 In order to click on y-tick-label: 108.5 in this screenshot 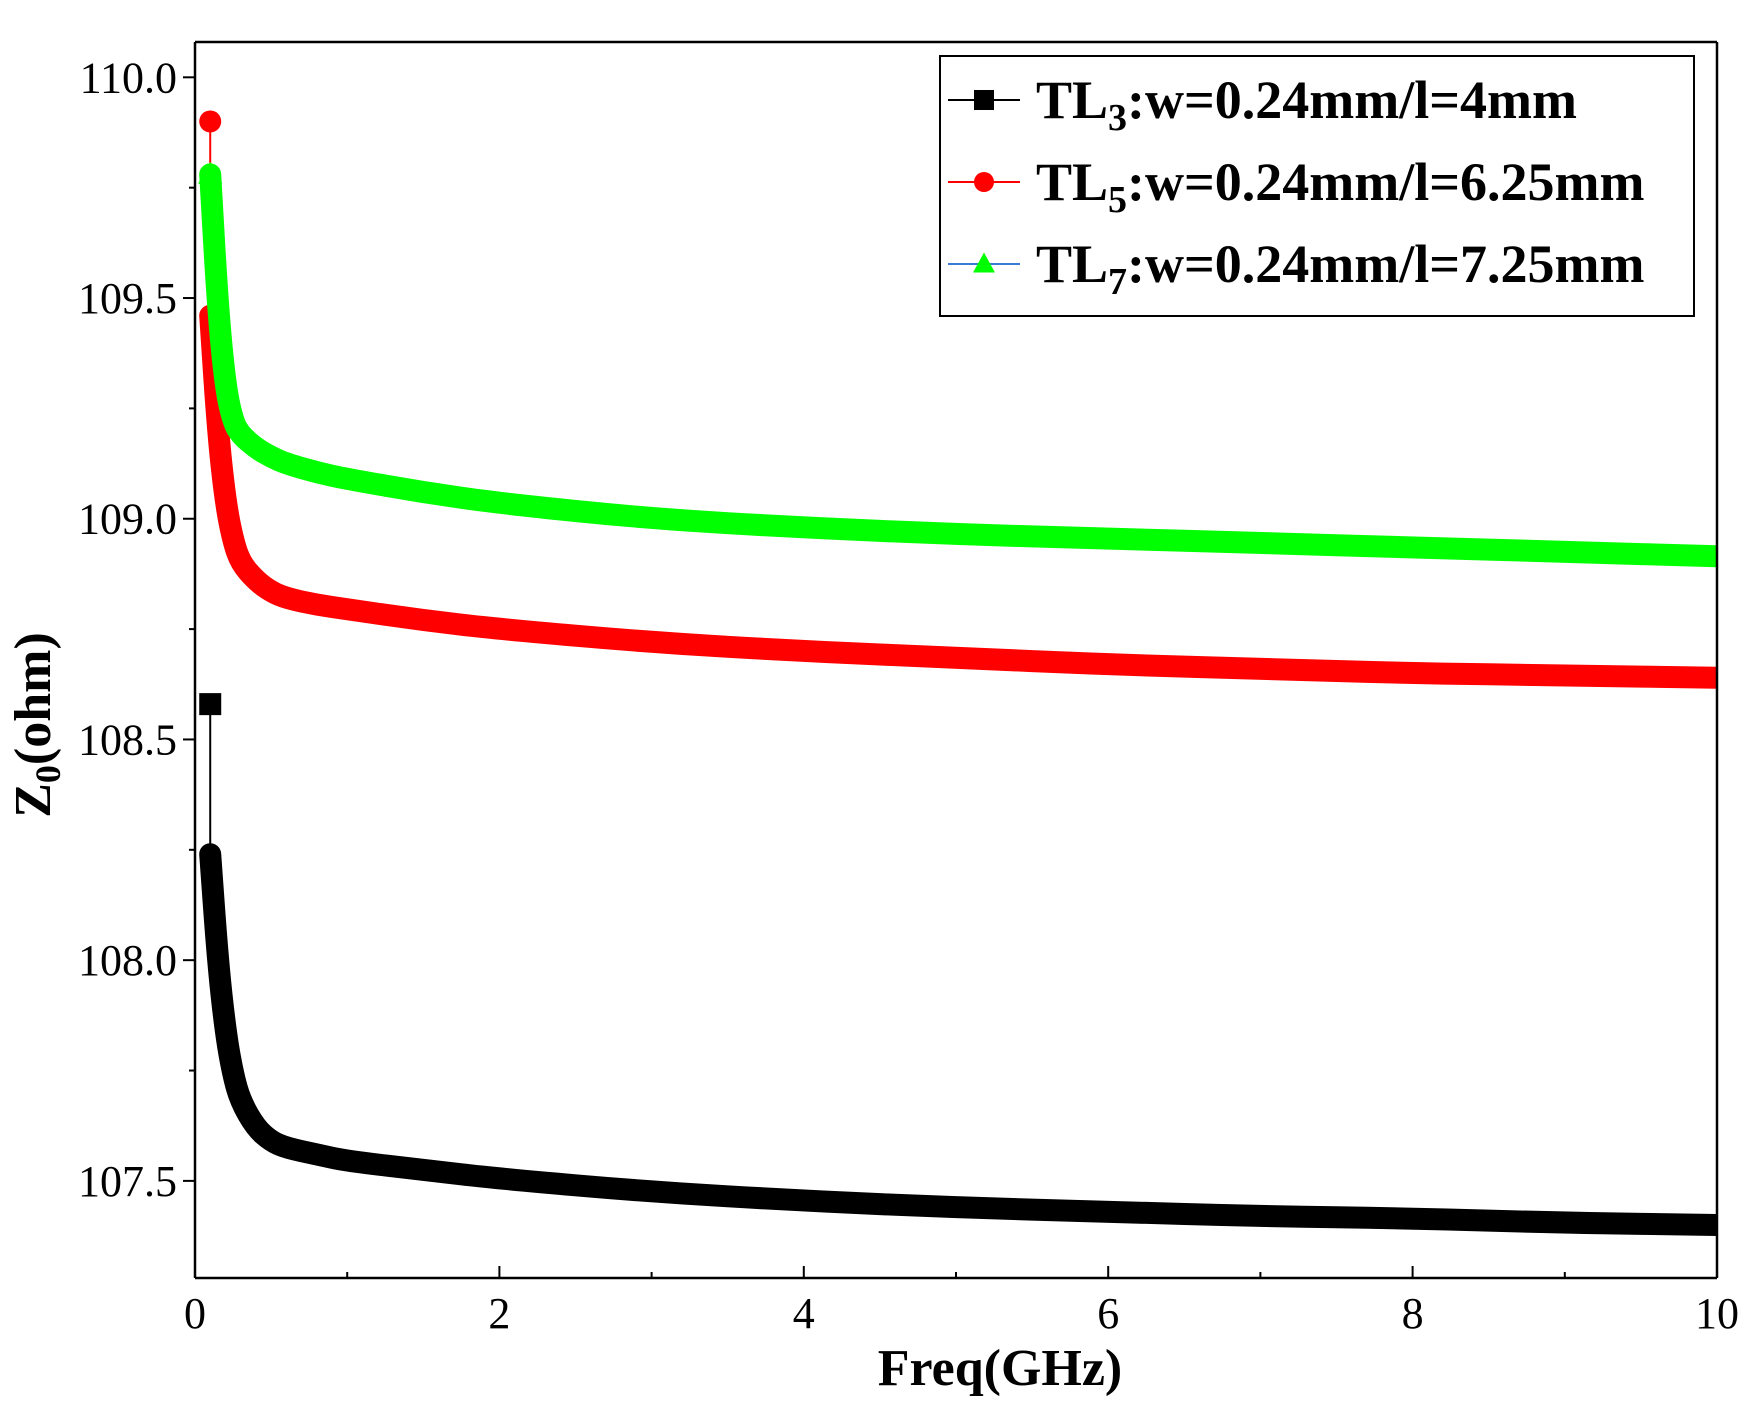, I will do `click(127, 739)`.